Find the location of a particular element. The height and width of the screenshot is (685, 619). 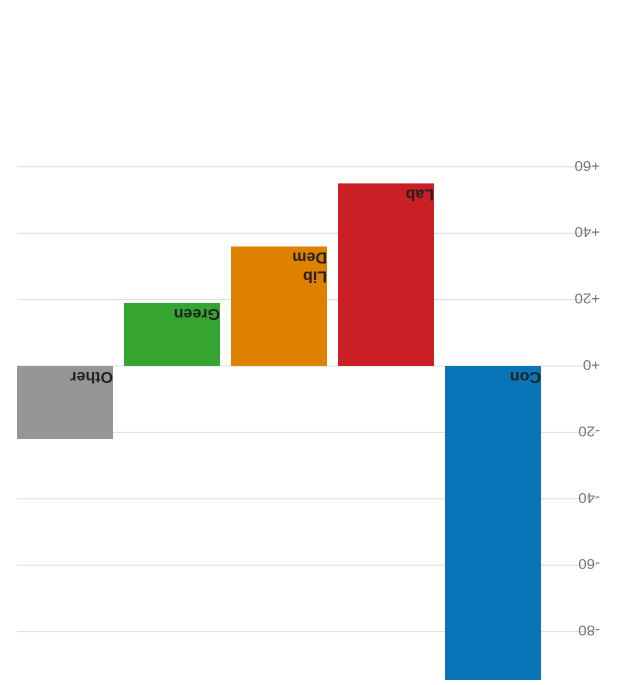

category-label: Green is located at coordinates (197, 313).